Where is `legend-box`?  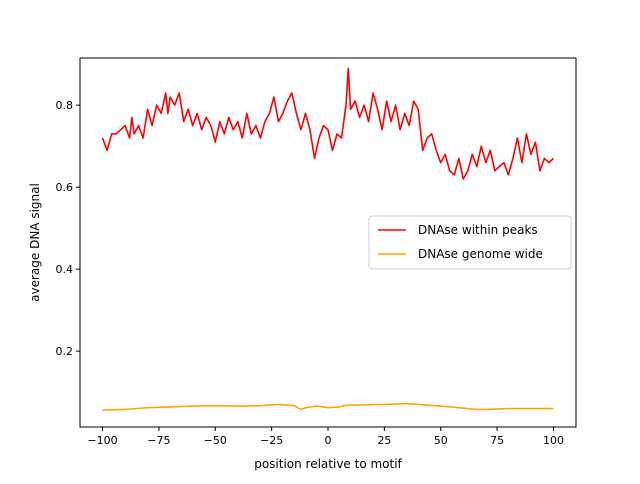 legend-box is located at coordinates (470, 242).